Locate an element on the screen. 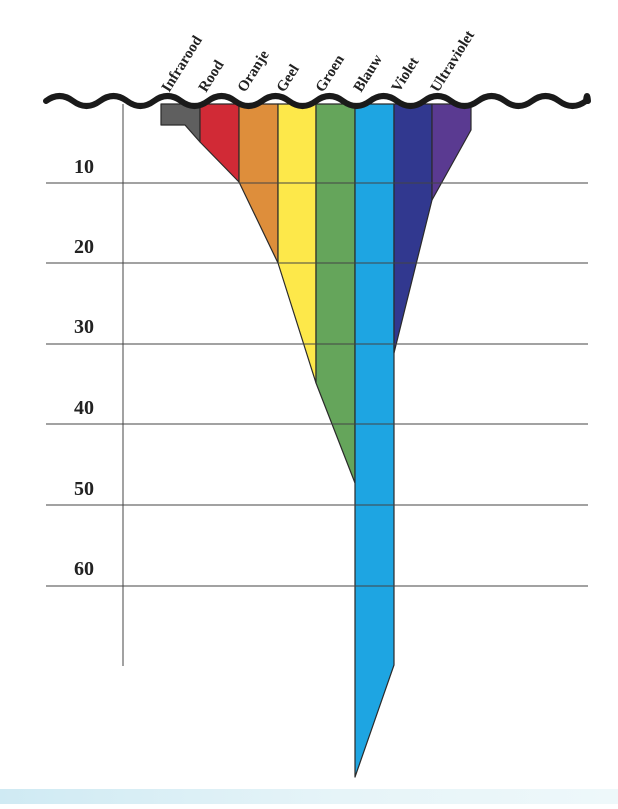 This screenshot has width=618, height=809. label-groen: Groen is located at coordinates (330, 73).